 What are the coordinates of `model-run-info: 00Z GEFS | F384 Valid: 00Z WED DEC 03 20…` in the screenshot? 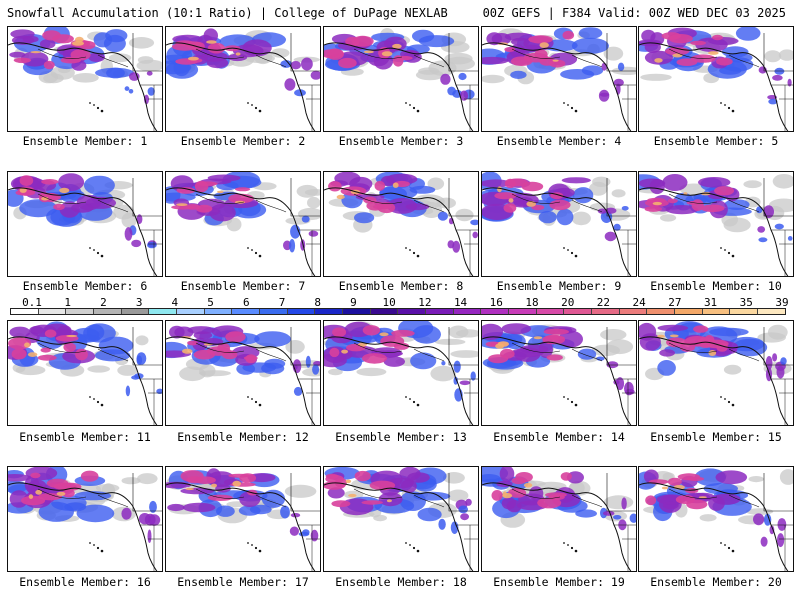 It's located at (634, 13).